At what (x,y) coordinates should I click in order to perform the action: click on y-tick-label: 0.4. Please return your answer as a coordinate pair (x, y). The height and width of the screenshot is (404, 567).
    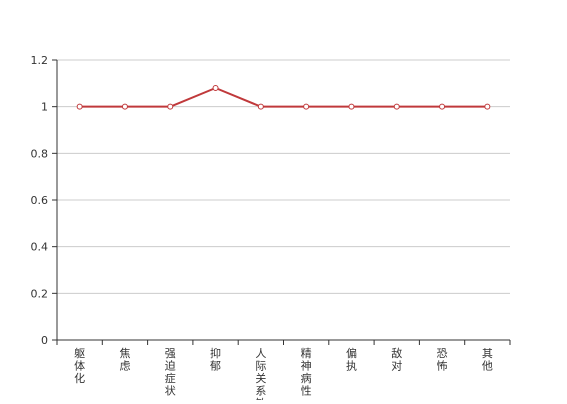
    Looking at the image, I should click on (40, 247).